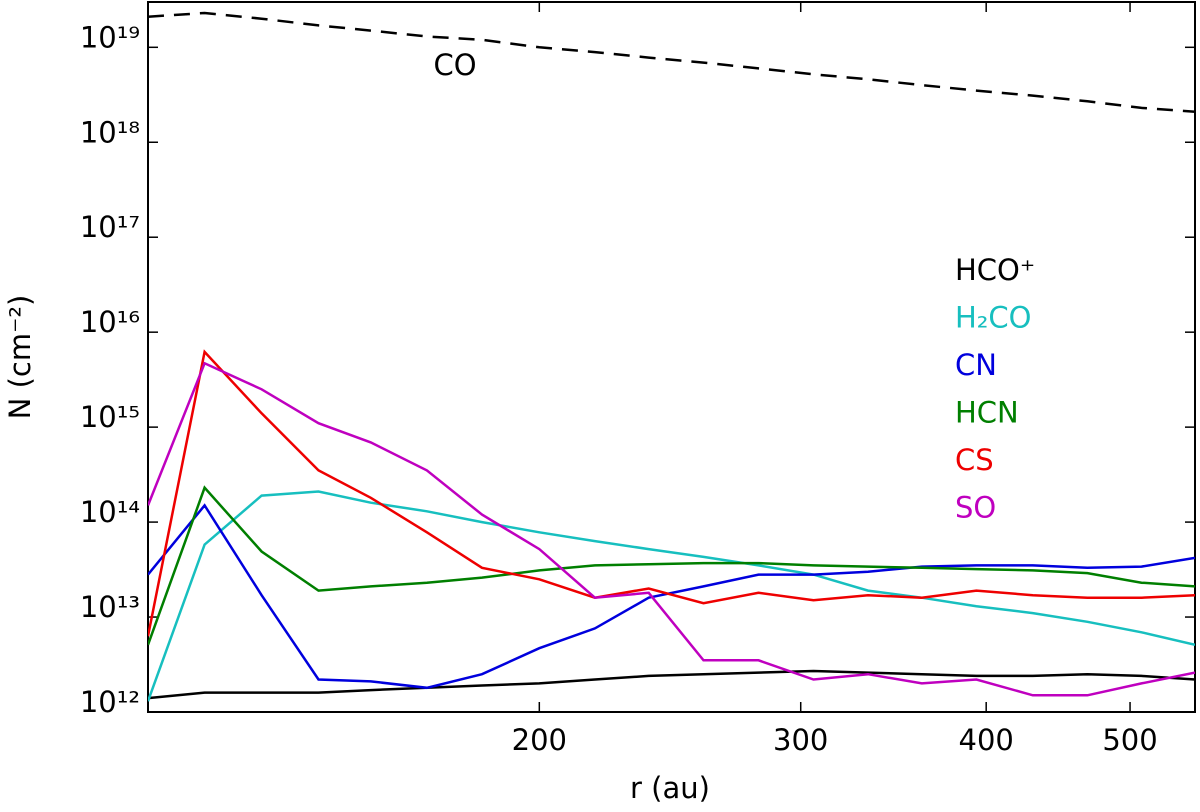 Image resolution: width=1200 pixels, height=812 pixels. I want to click on legend-label: H₂CO, so click(993, 318).